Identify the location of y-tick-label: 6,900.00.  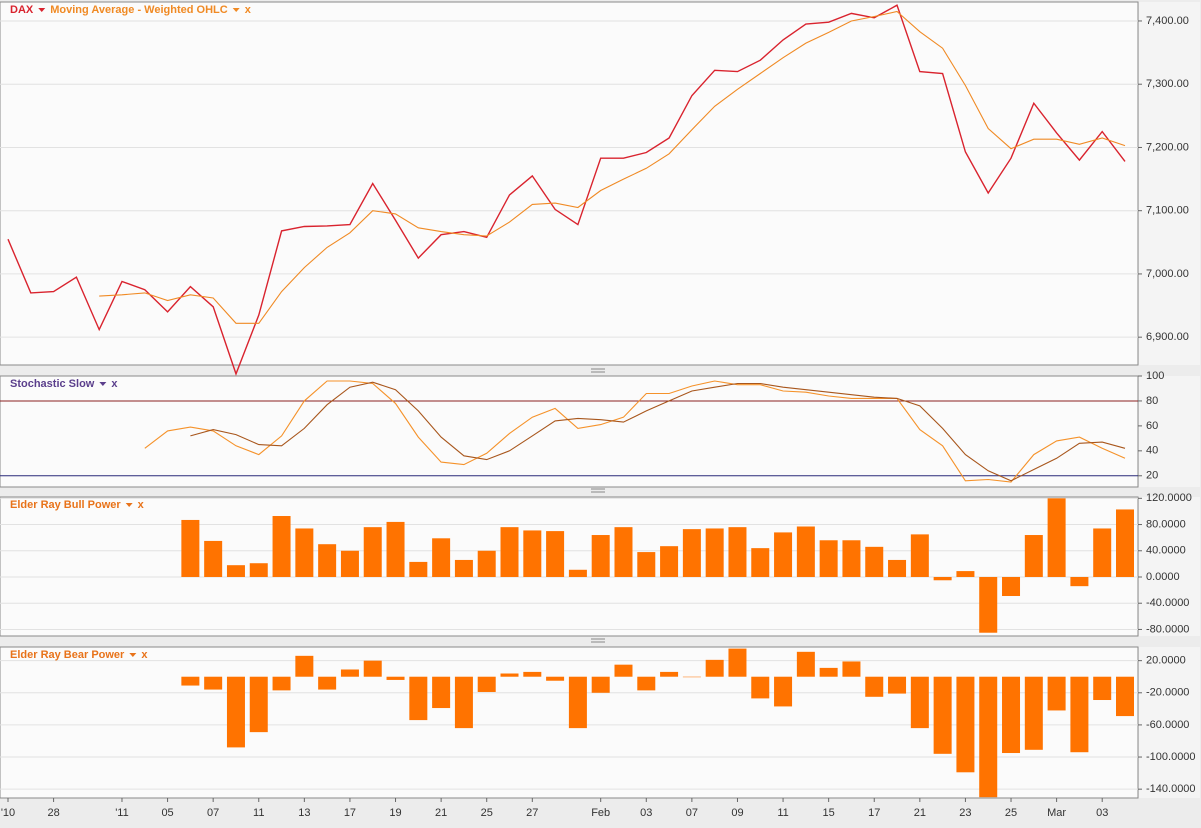
(1167, 337).